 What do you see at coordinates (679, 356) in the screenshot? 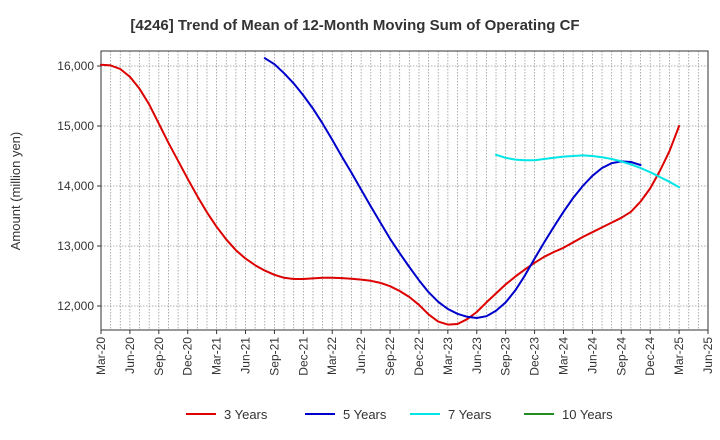
I see `x-tick-label: Mar-25` at bounding box center [679, 356].